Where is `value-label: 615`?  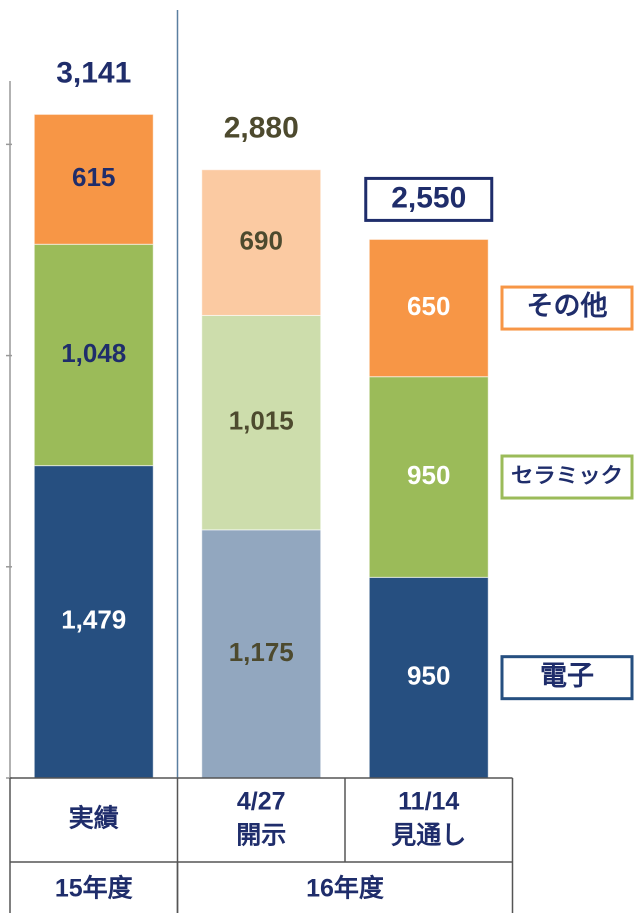
value-label: 615 is located at coordinates (93, 177).